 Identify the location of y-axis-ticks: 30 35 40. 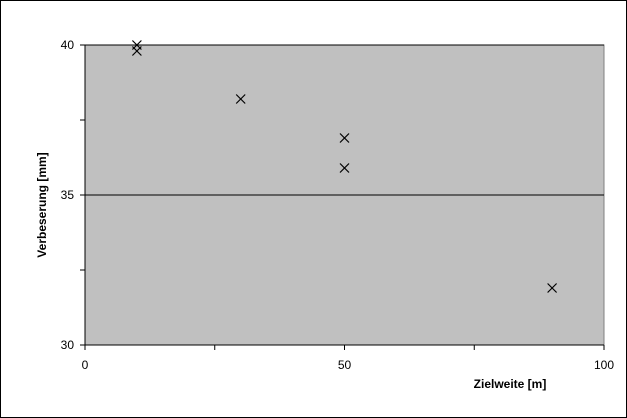
(73, 195).